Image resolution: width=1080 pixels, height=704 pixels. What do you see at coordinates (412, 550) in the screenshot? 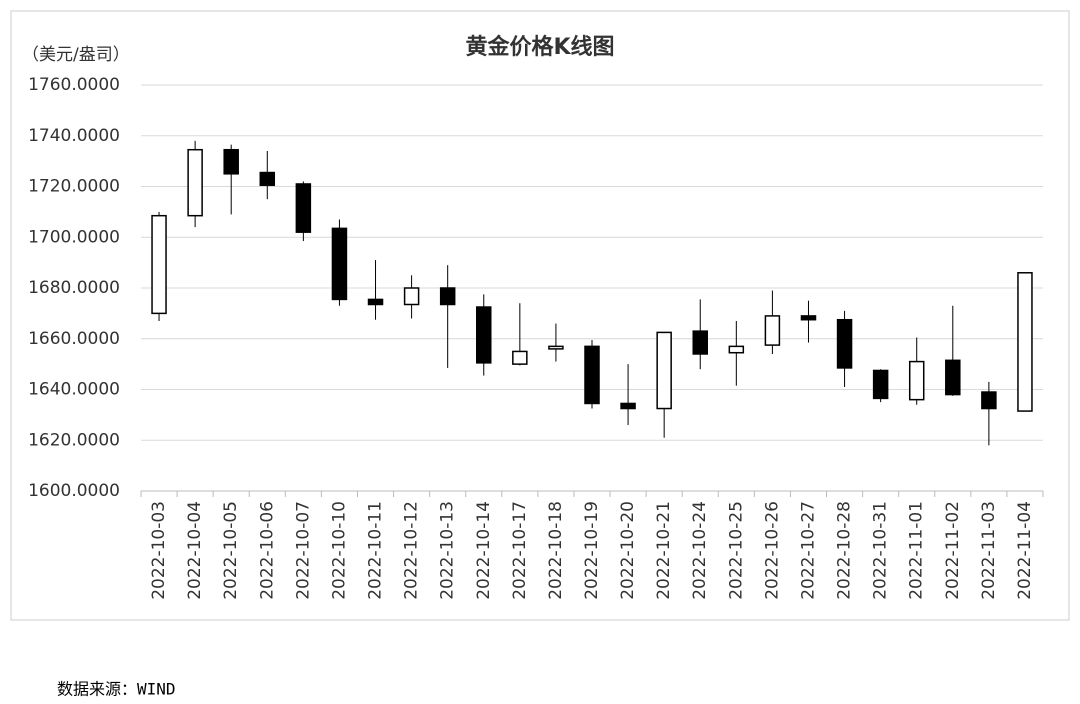
I see `x-tick-label: 2022-10-12` at bounding box center [412, 550].